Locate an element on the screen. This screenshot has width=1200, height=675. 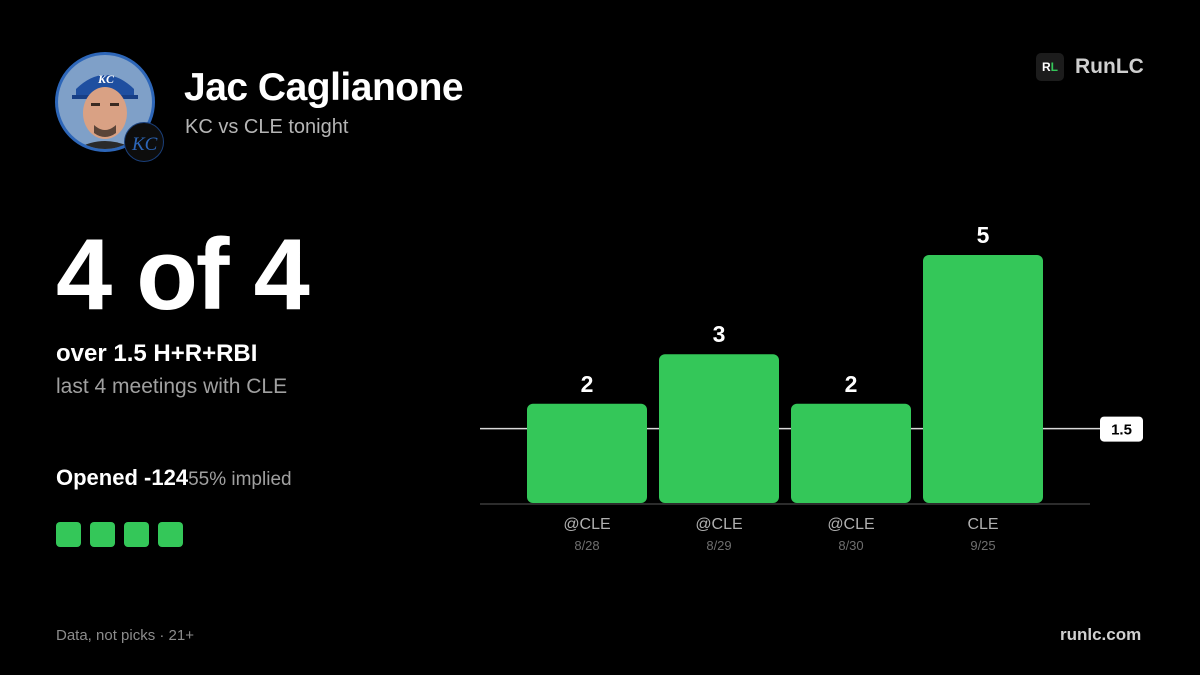
opened-label: Opened is located at coordinates (97, 477).